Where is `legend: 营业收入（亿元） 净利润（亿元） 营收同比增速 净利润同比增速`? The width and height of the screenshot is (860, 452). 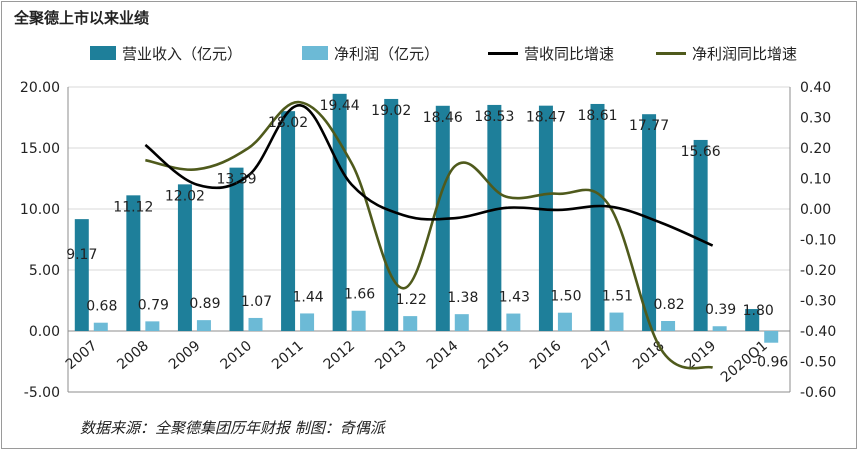 legend: 营业收入（亿元） 净利润（亿元） 营收同比增速 净利润同比增速 is located at coordinates (470, 53).